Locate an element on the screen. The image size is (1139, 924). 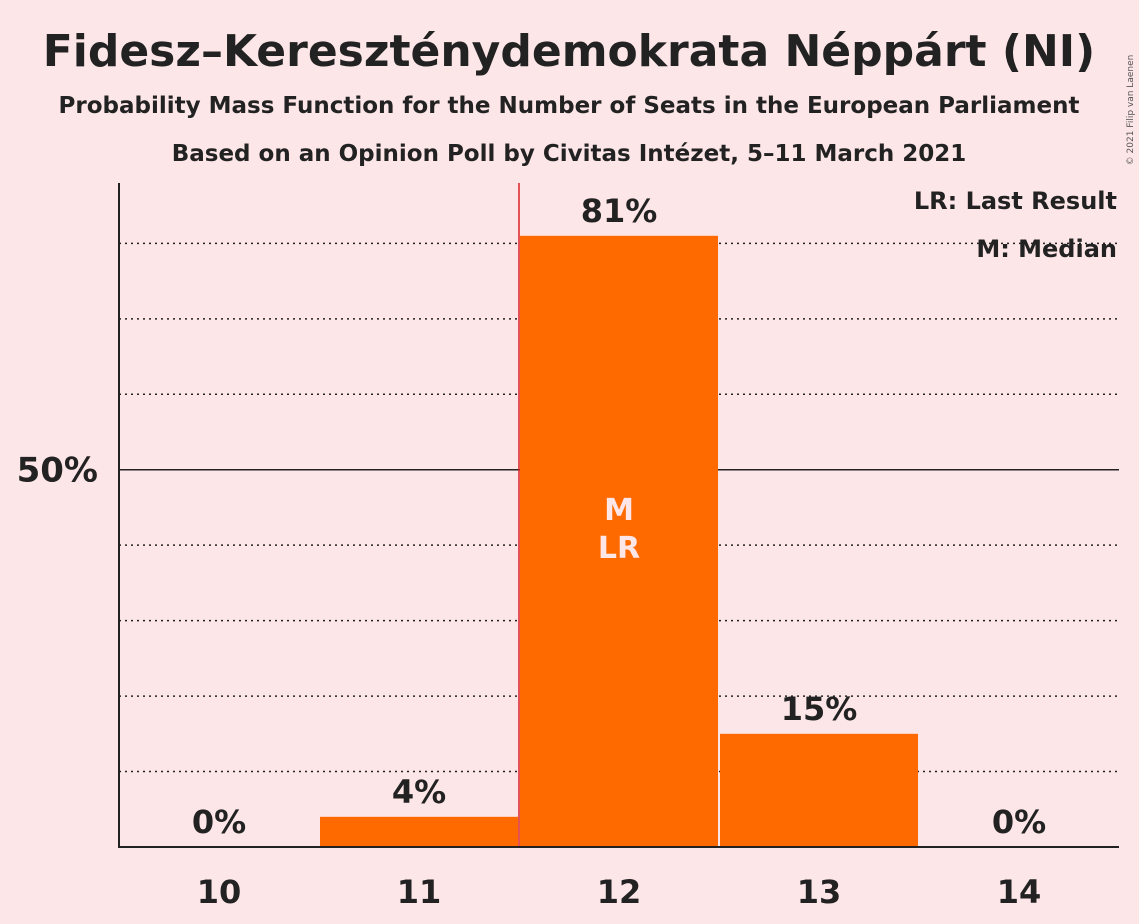
value-label-11: 4% is located at coordinates (419, 792).